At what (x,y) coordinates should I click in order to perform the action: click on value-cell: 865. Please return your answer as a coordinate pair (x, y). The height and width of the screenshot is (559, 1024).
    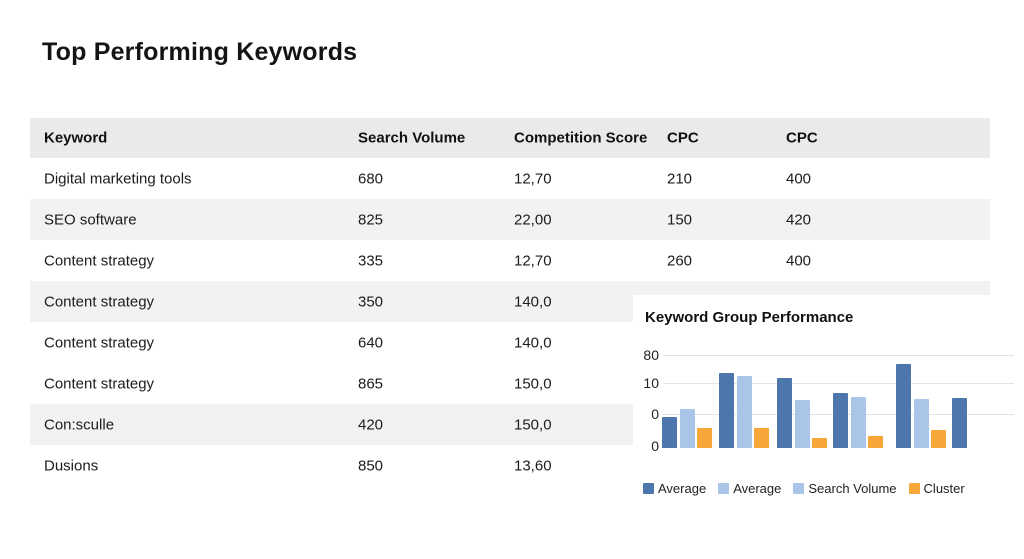
    Looking at the image, I should click on (371, 383).